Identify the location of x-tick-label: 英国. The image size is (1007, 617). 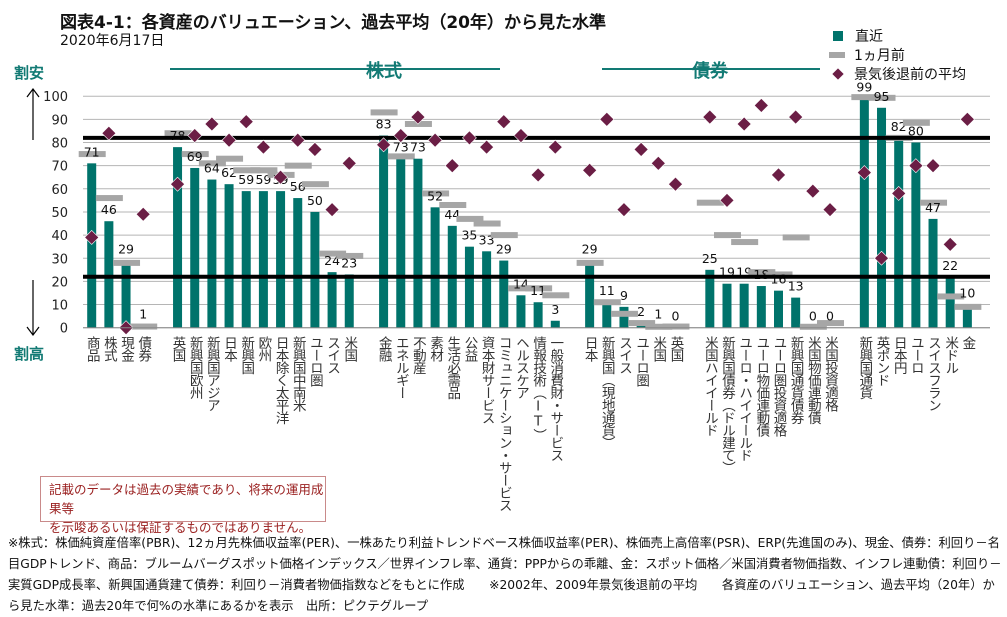
(675, 348).